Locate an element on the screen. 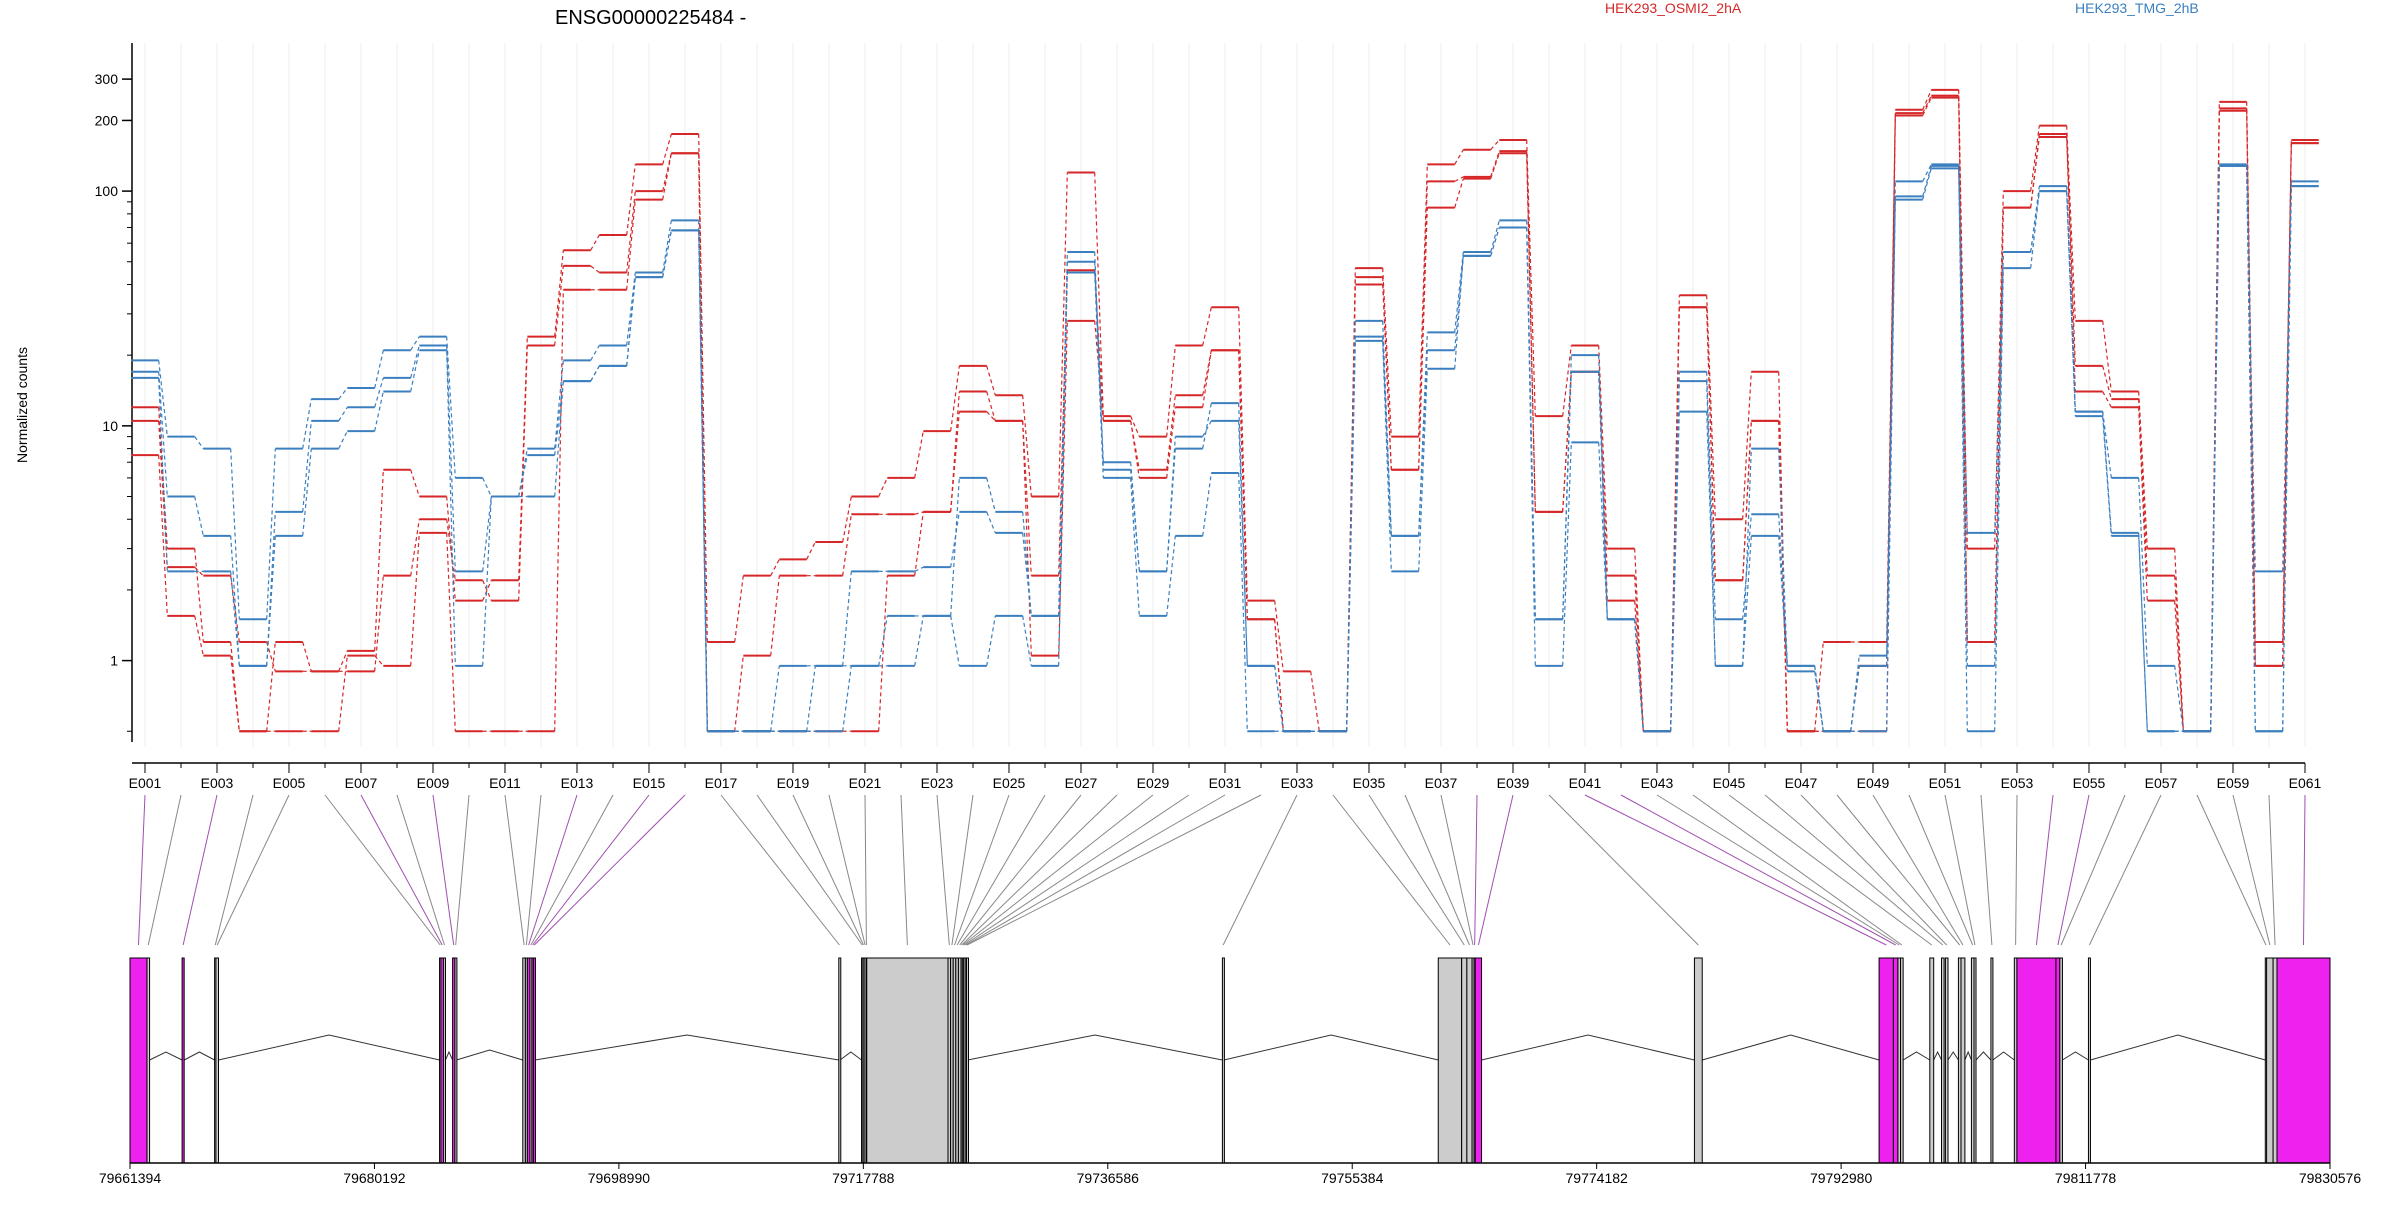 The height and width of the screenshot is (1205, 2400). exon-box-E045 is located at coordinates (1932, 1060).